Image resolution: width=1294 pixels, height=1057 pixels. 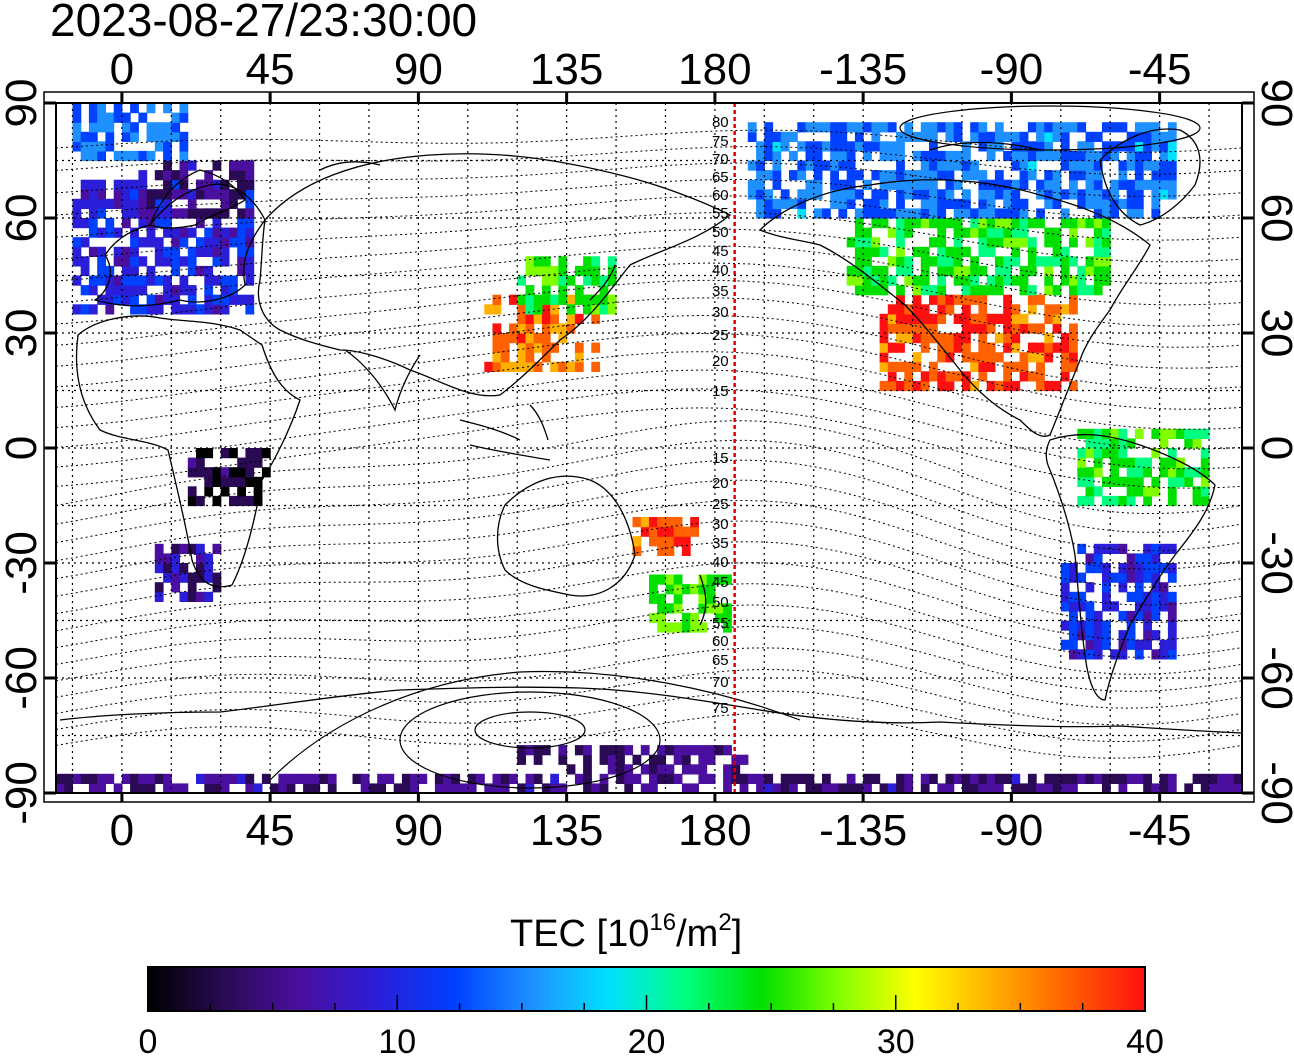 What do you see at coordinates (703, 600) in the screenshot?
I see `coastline-new-zealand` at bounding box center [703, 600].